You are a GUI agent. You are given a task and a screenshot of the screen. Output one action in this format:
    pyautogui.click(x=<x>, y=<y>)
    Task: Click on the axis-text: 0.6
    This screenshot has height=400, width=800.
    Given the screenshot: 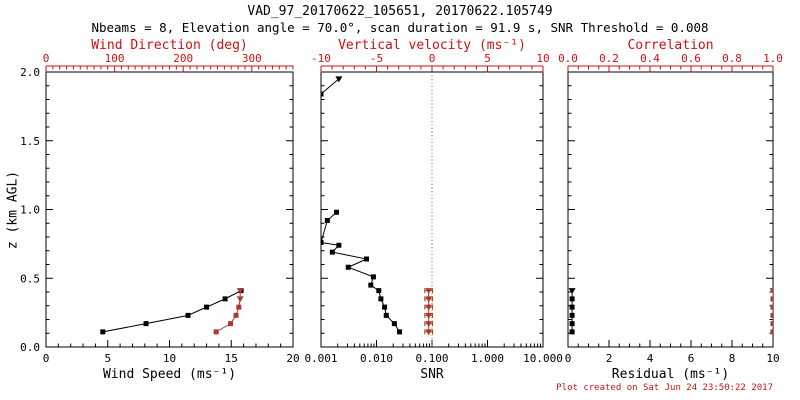 What is the action you would take?
    pyautogui.click(x=691, y=58)
    